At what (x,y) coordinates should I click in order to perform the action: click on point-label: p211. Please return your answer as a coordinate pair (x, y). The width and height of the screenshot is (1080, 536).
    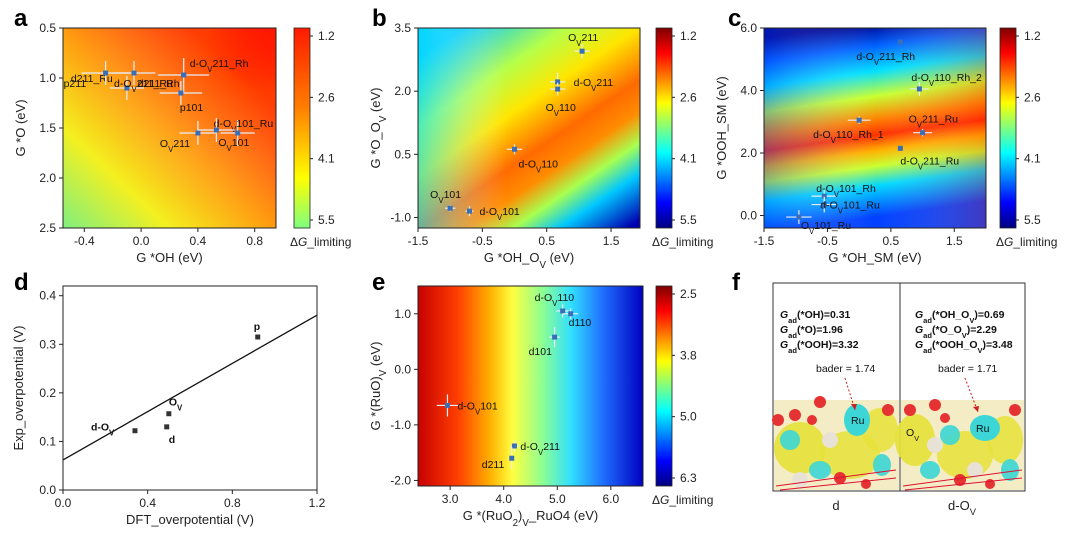
    Looking at the image, I should click on (75, 84).